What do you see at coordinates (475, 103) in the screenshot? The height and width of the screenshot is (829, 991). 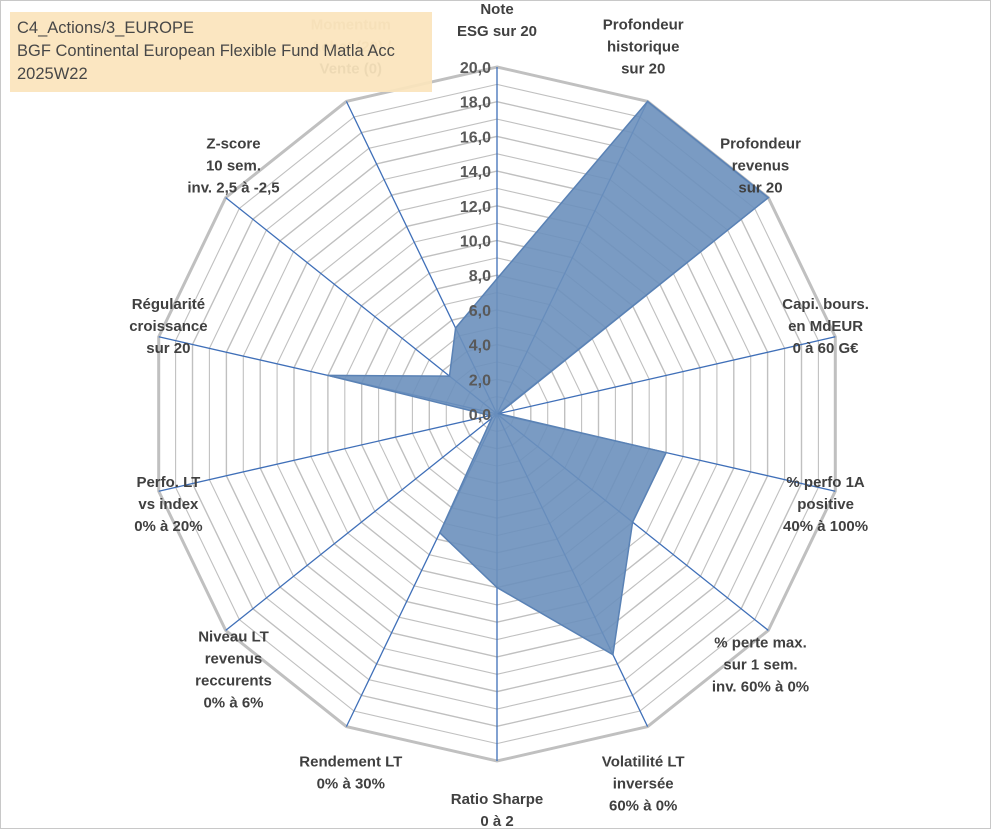 I see `tick-label: 18,0` at bounding box center [475, 103].